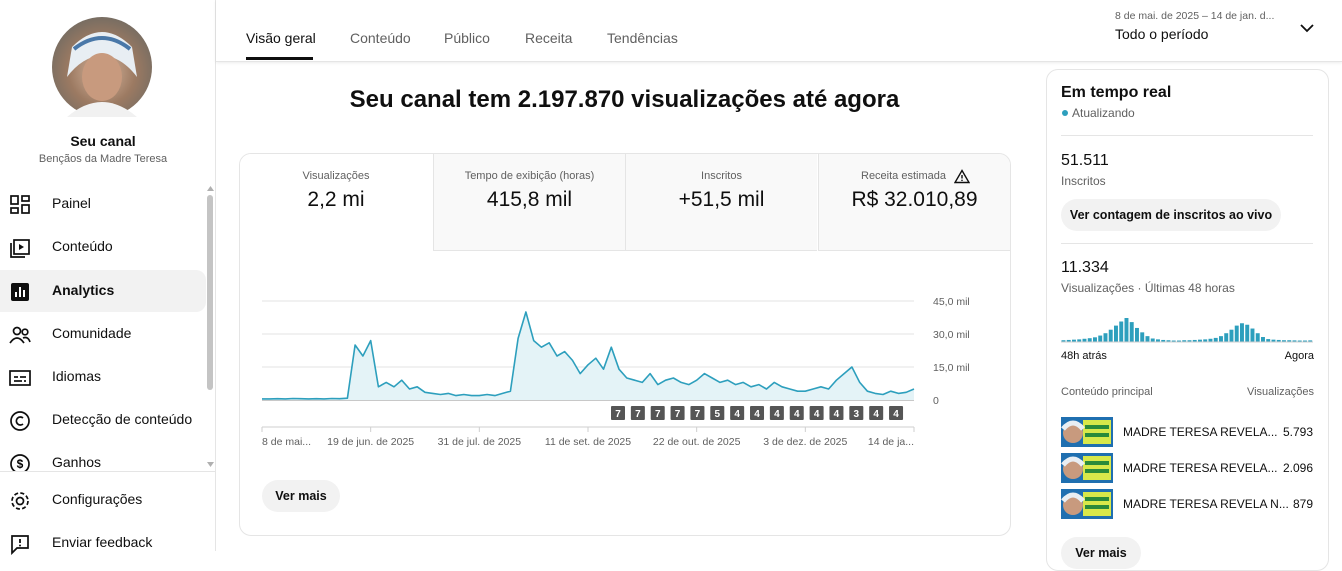 This screenshot has height=571, width=1342. I want to click on marker-count: 7, so click(698, 414).